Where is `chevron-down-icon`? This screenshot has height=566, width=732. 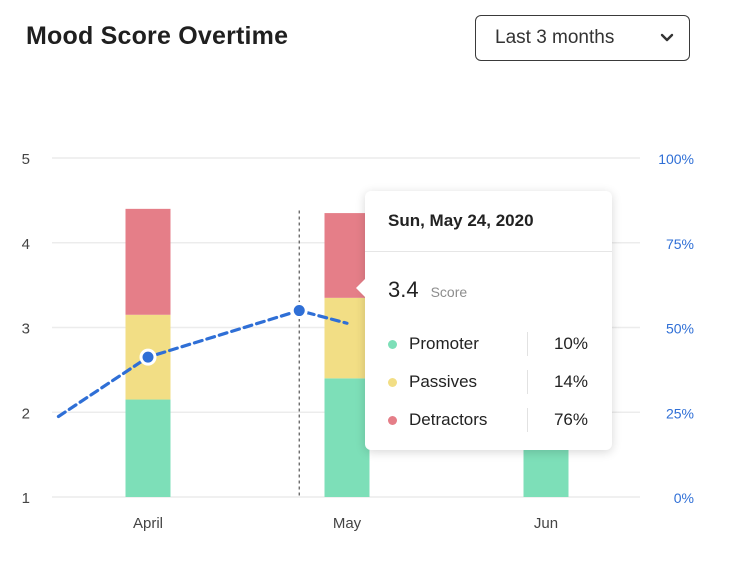 chevron-down-icon is located at coordinates (667, 38).